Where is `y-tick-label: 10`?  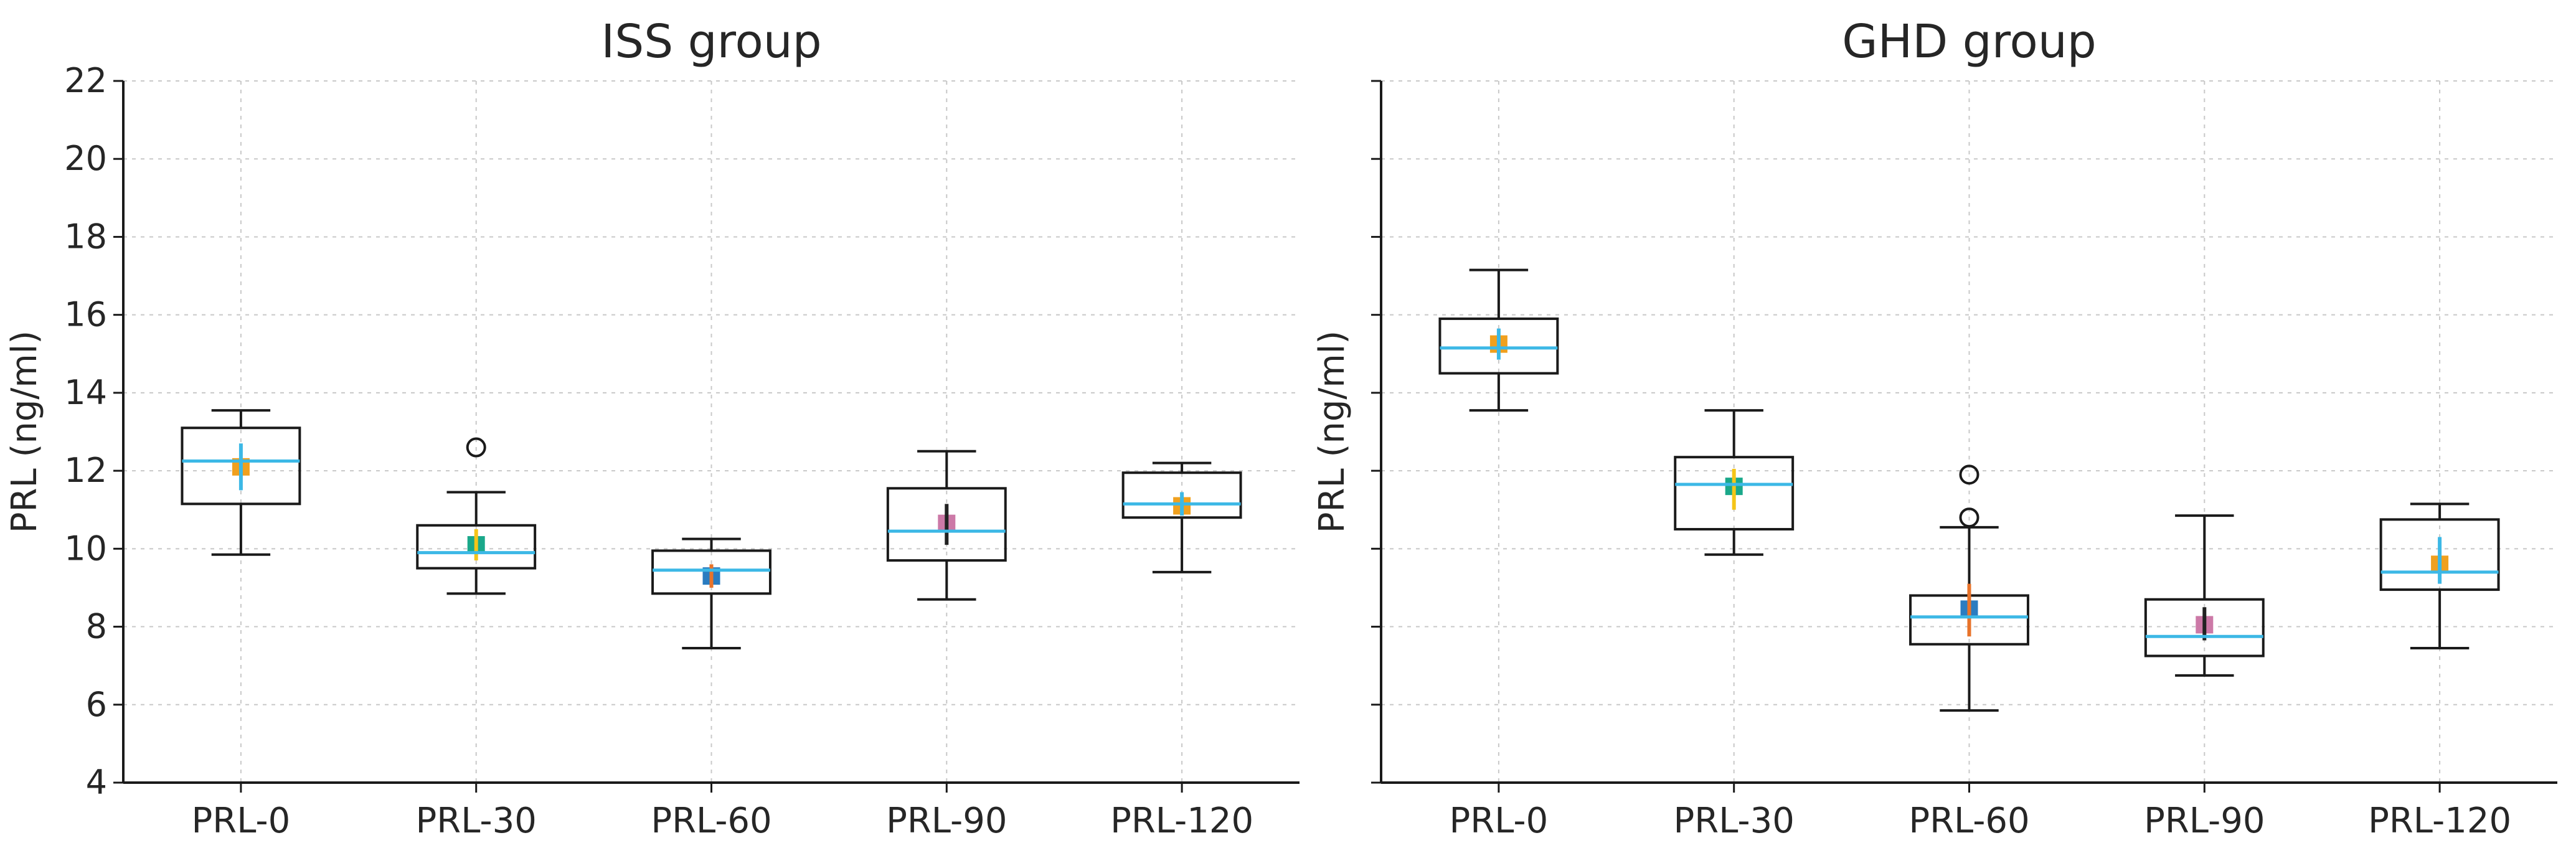
y-tick-label: 10 is located at coordinates (85, 548).